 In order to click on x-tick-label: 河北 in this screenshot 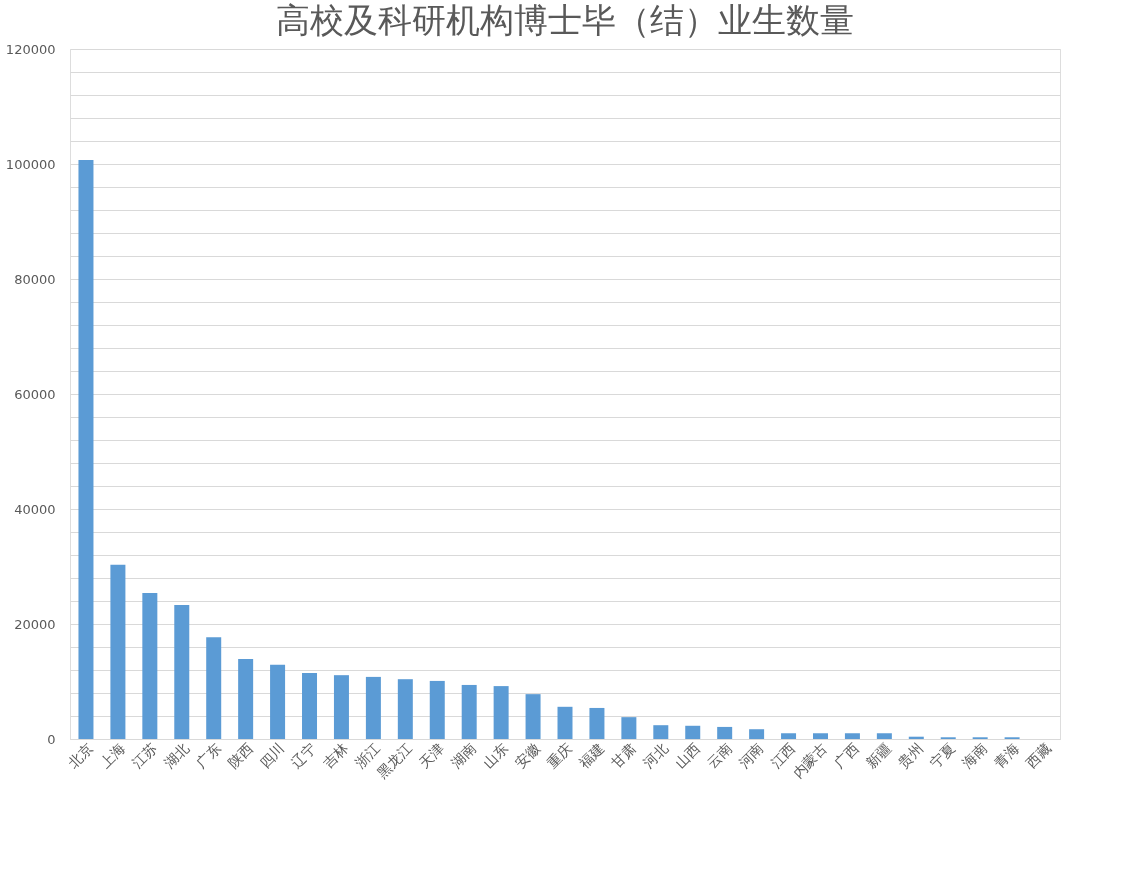, I will do `click(655, 756)`.